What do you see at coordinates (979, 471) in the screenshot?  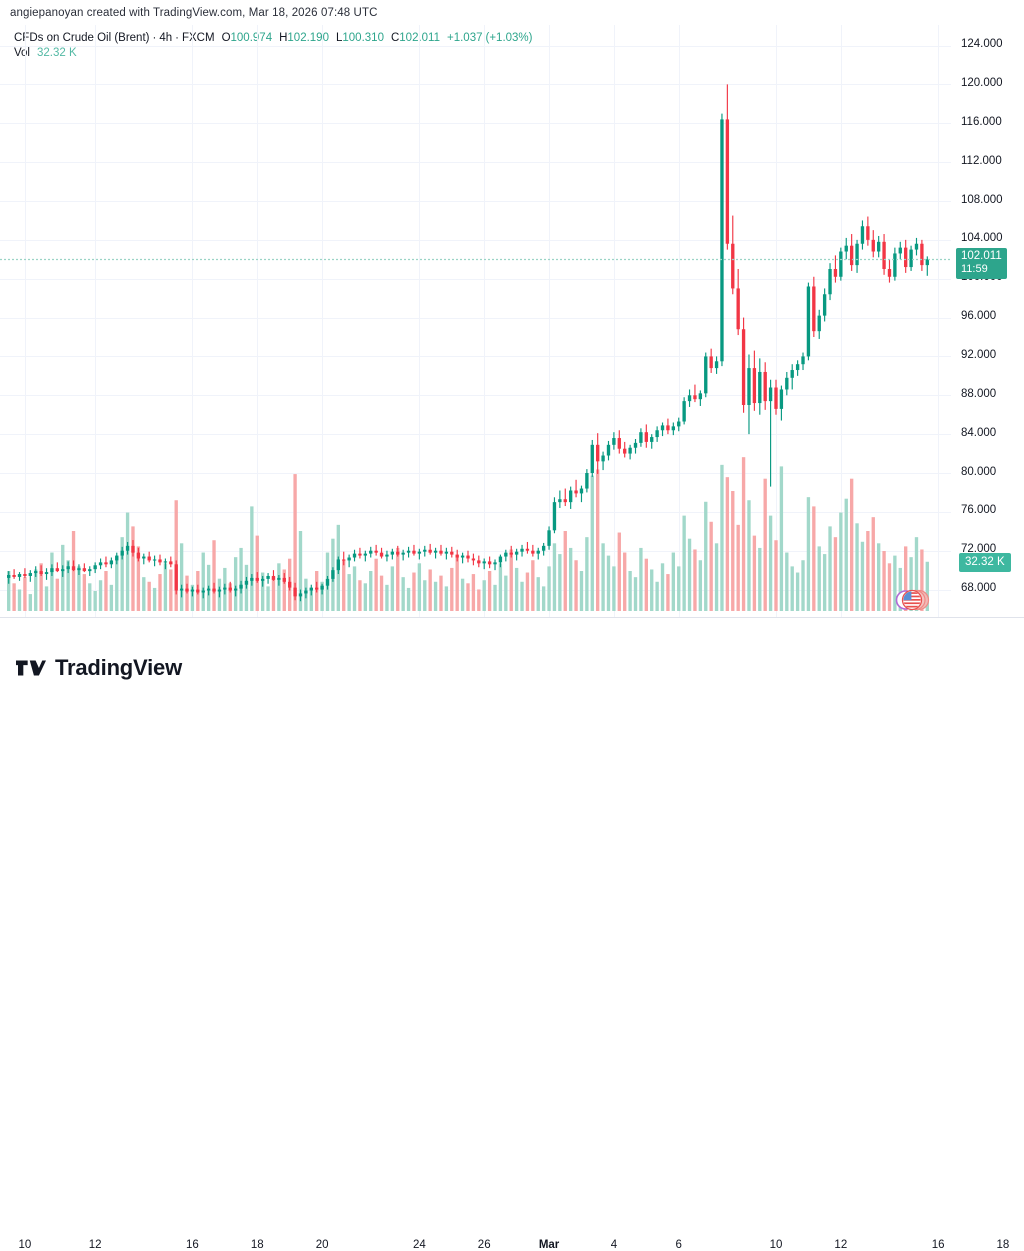 I see `price-axis-tick: 80.000` at bounding box center [979, 471].